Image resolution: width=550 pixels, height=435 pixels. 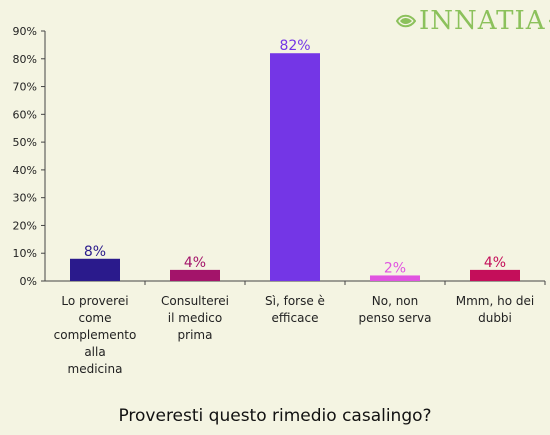 What do you see at coordinates (395, 301) in the screenshot?
I see `category-label-line: No, non` at bounding box center [395, 301].